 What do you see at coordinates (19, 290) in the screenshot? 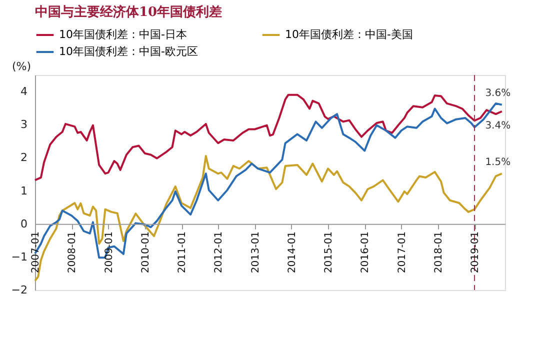
I see `y-tick-label: −2` at bounding box center [19, 290].